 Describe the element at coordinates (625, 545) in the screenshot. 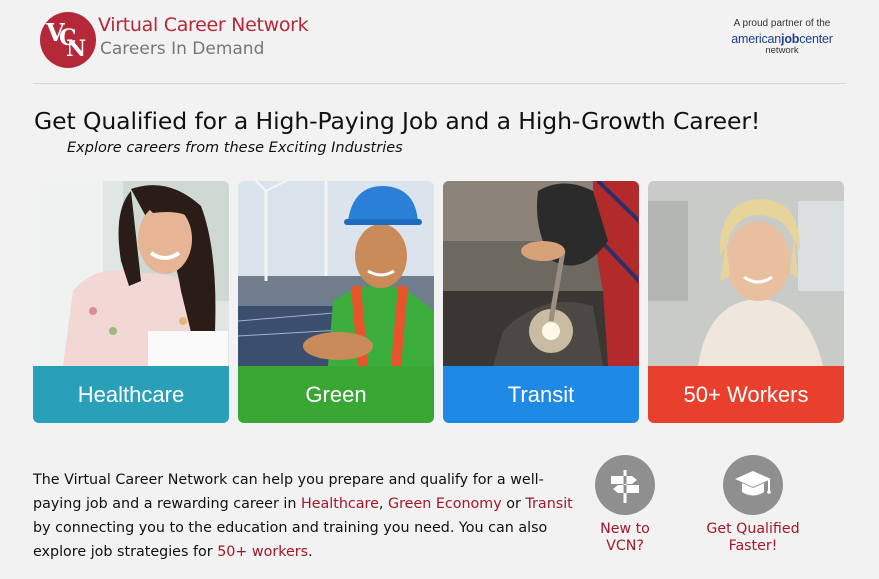

I see `new-to-vcn-line2: VCN?` at that location.